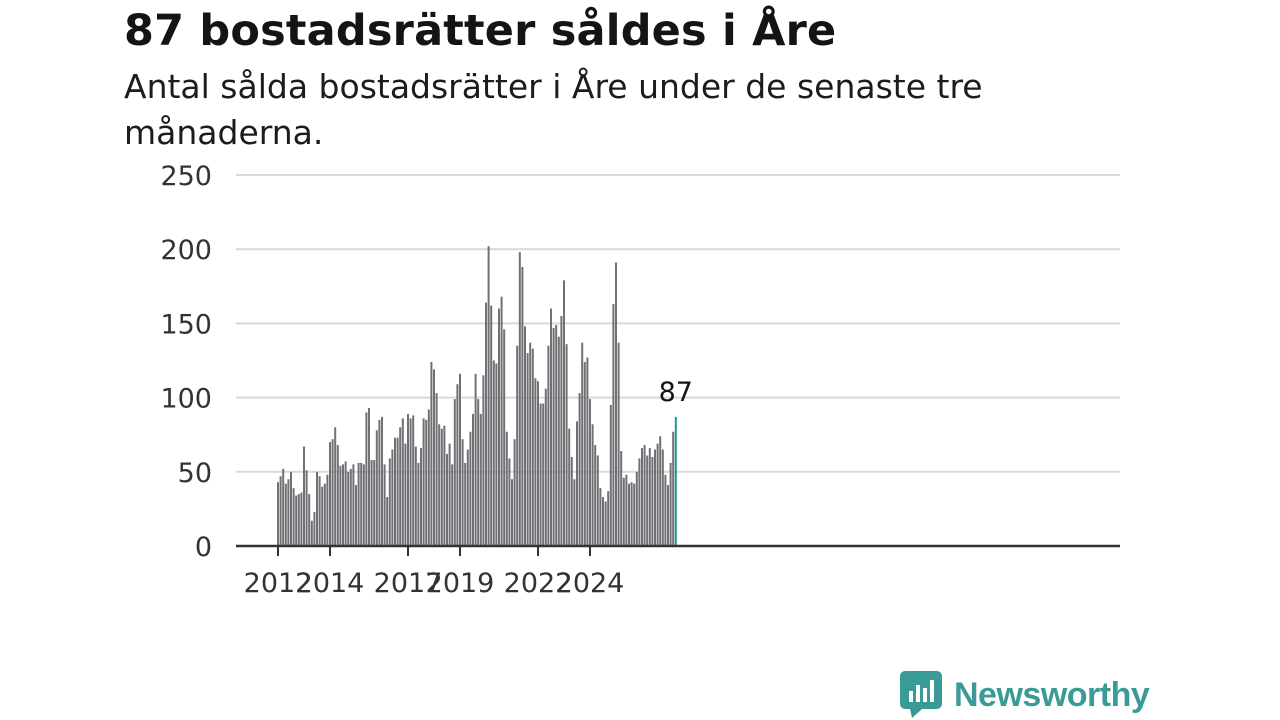 Image resolution: width=1280 pixels, height=720 pixels. I want to click on chart-title: 87 bostadsrätter såldes i Åre, so click(480, 31).